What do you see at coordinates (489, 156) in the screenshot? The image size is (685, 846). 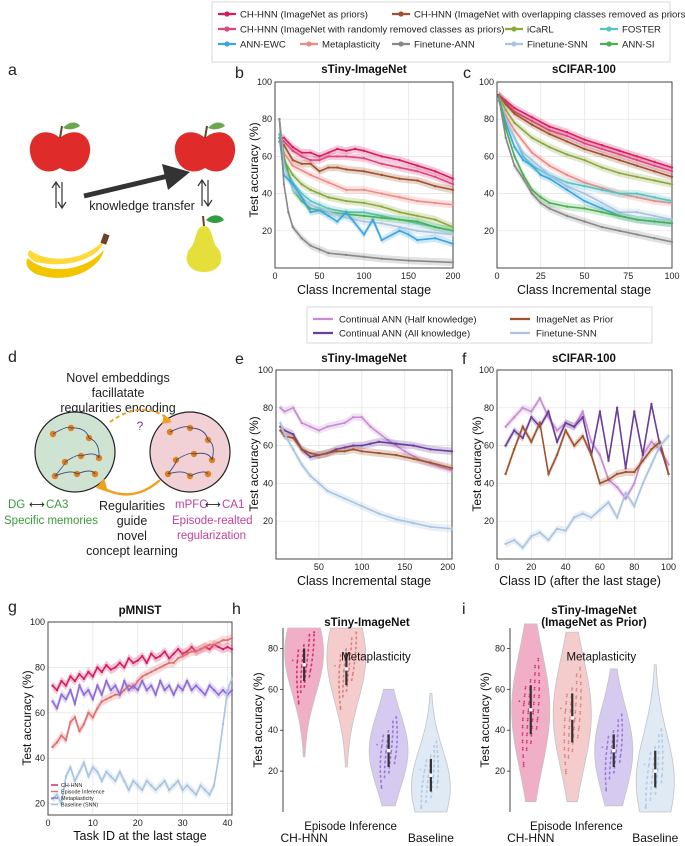 I see `tick-label-y: 60` at bounding box center [489, 156].